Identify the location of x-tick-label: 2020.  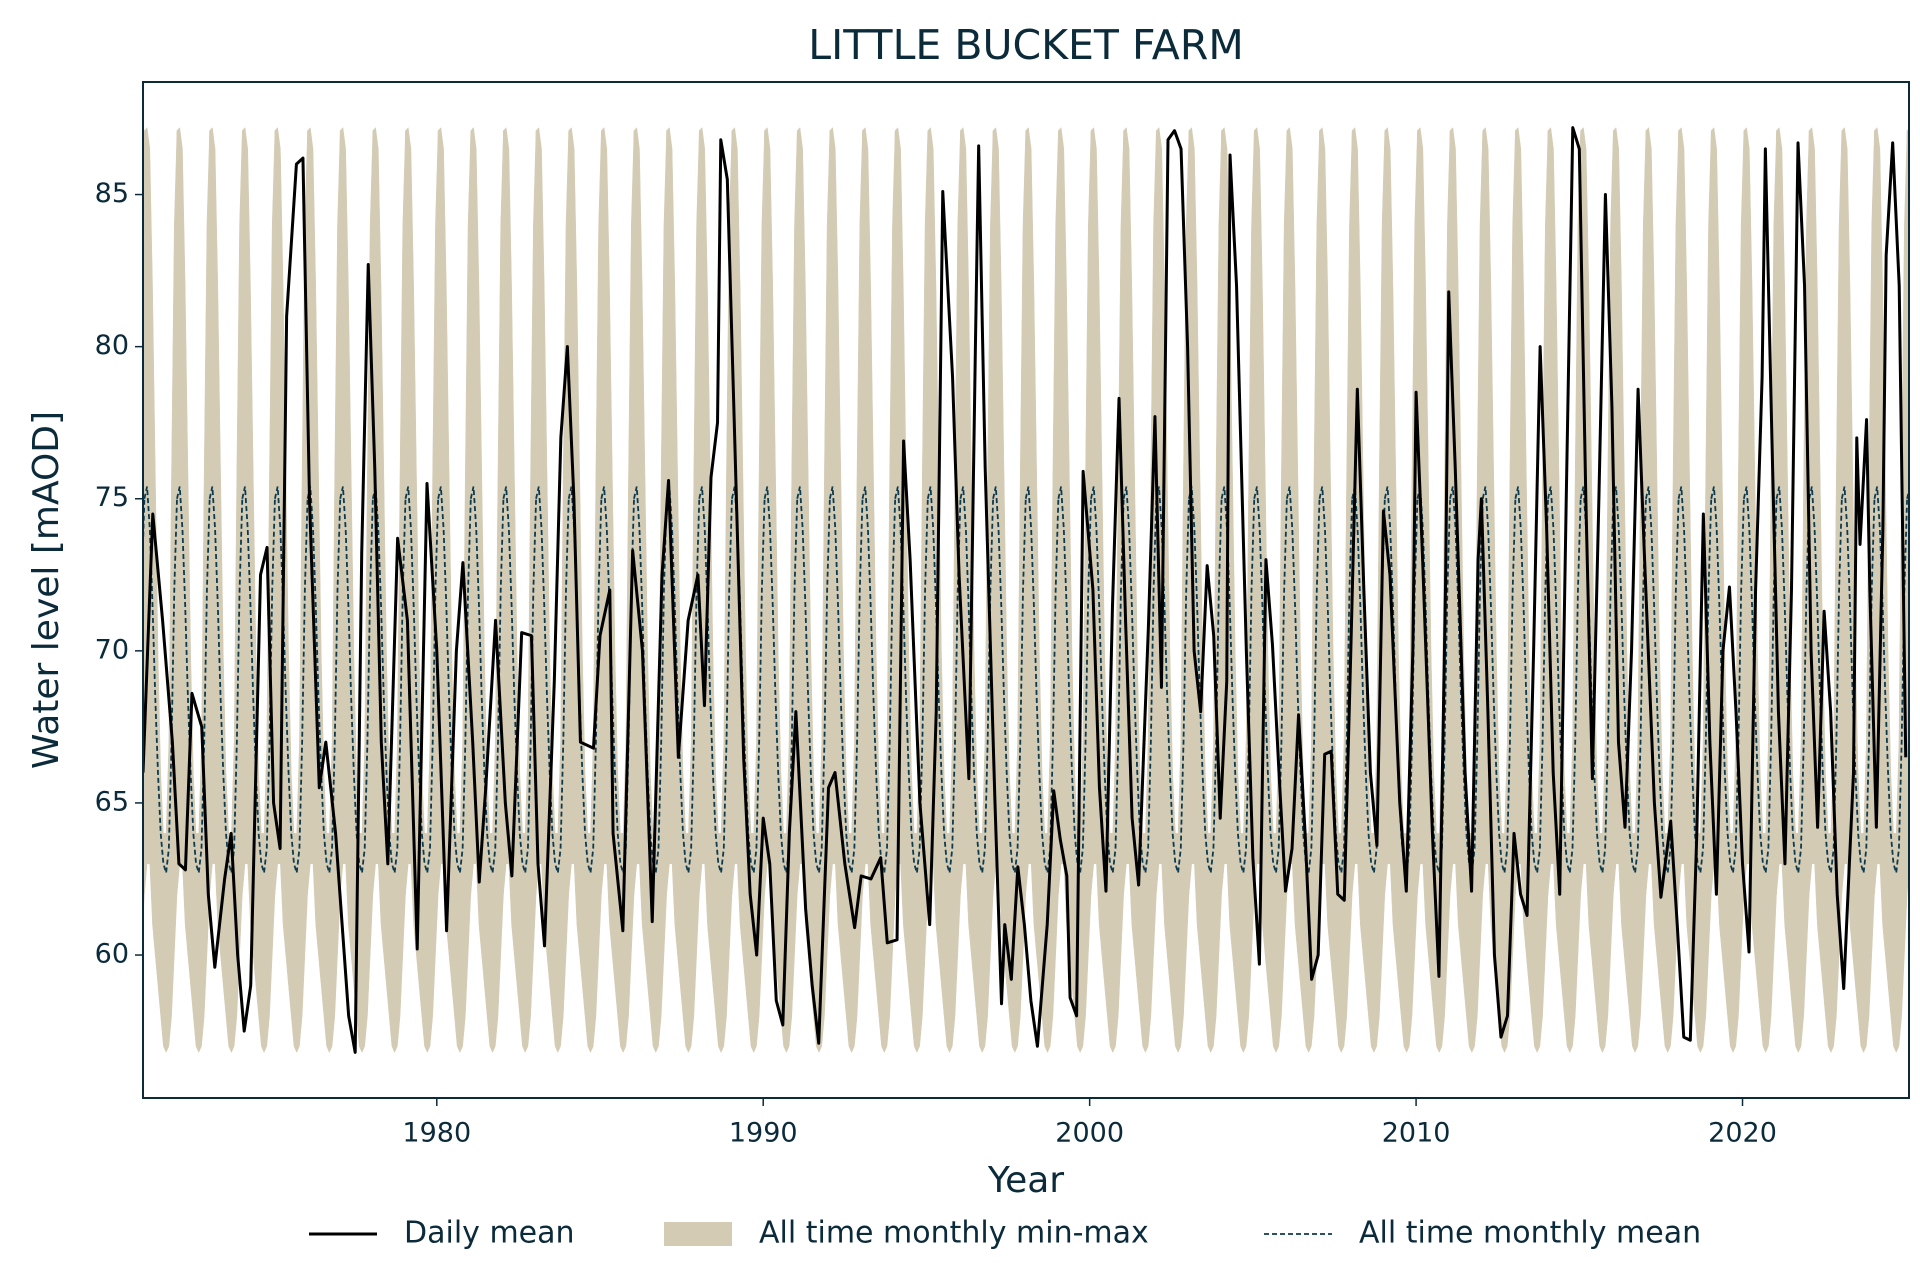
(1742, 1133).